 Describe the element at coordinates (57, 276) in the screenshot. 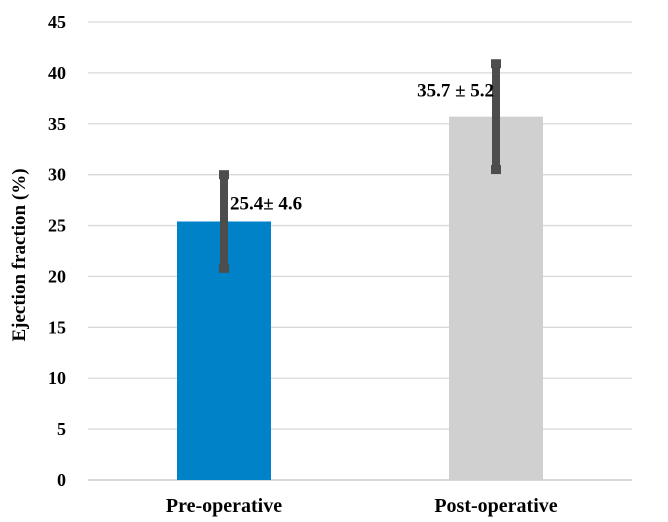

I see `y-tick-label: 20` at that location.